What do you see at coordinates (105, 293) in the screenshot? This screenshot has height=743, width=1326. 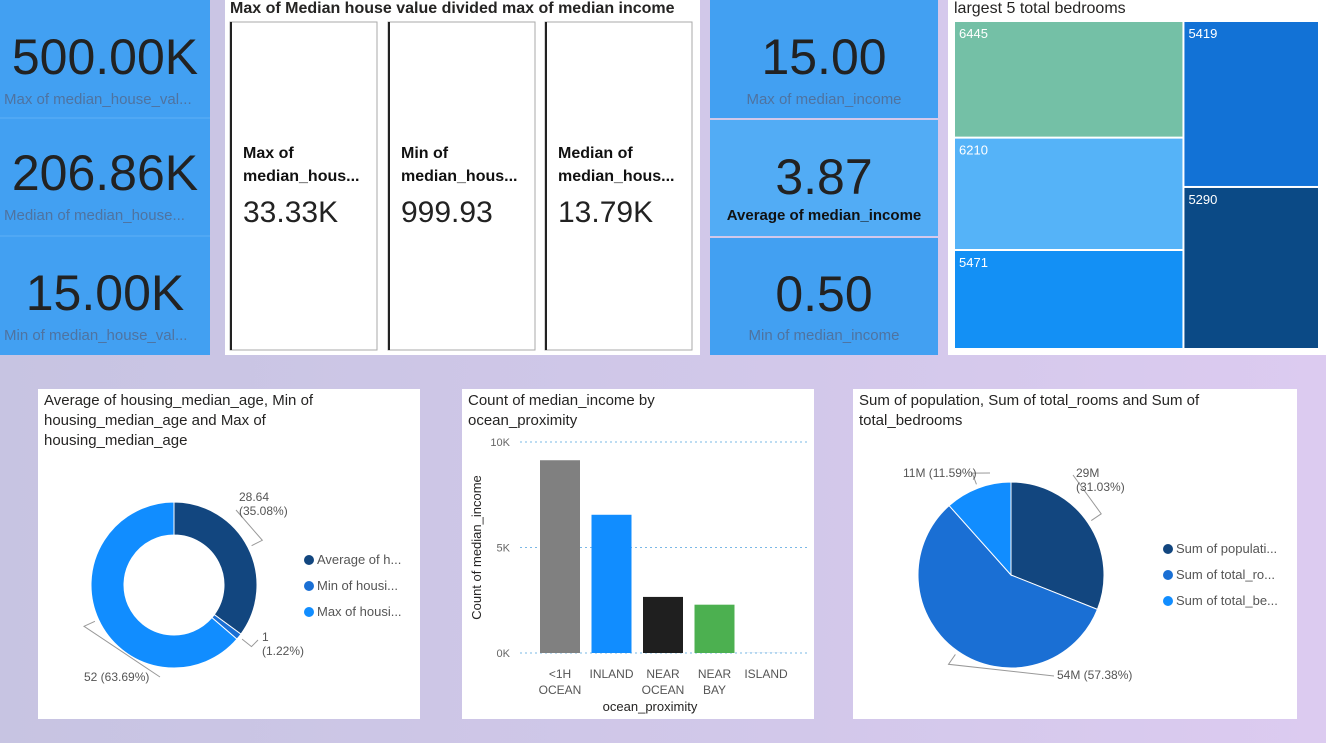 I see `kpi-value: 15.00K` at bounding box center [105, 293].